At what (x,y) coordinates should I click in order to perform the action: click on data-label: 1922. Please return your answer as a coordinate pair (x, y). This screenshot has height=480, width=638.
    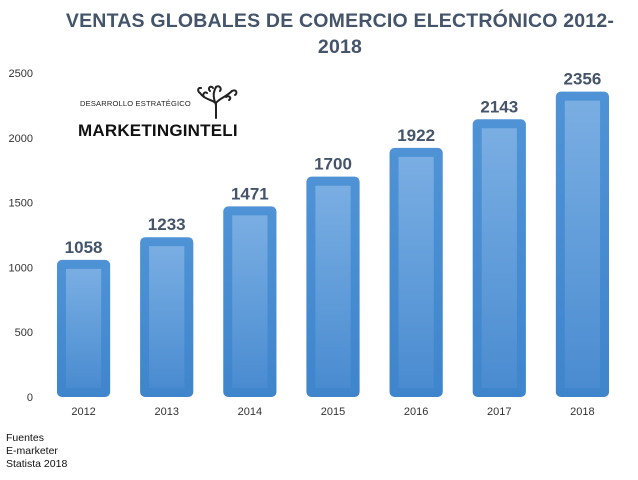
    Looking at the image, I should click on (416, 135).